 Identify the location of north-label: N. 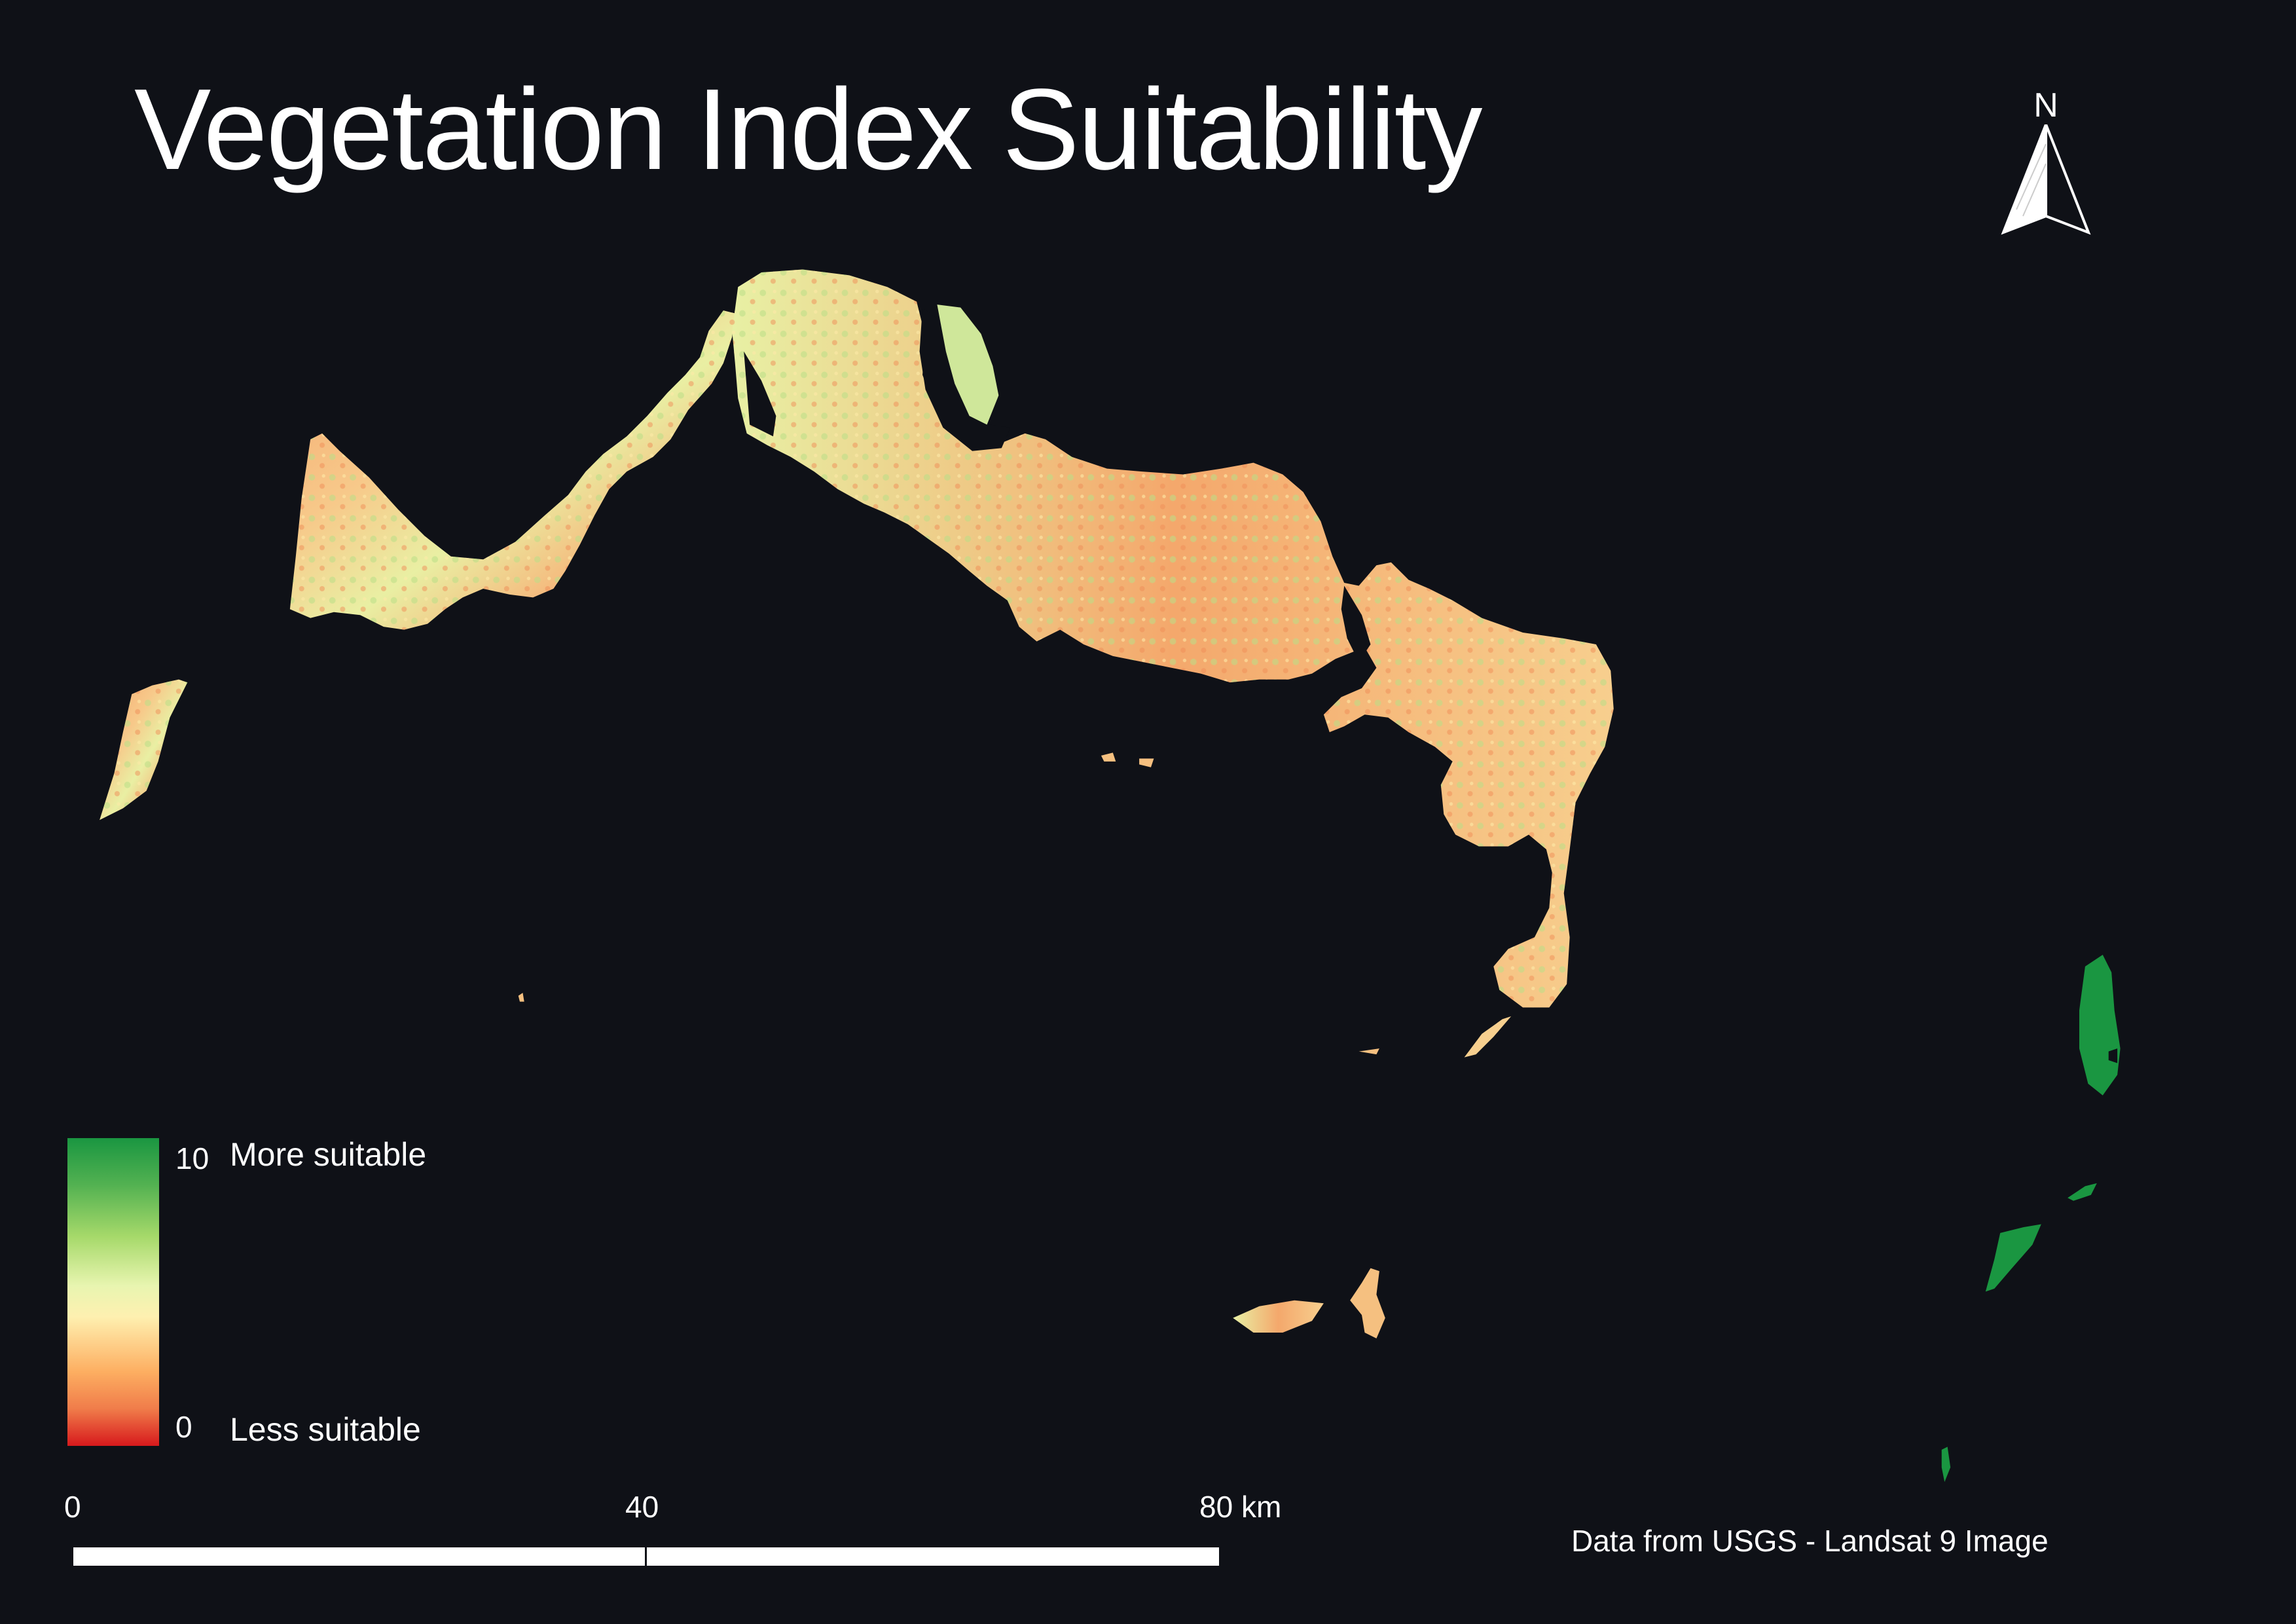
(2045, 105).